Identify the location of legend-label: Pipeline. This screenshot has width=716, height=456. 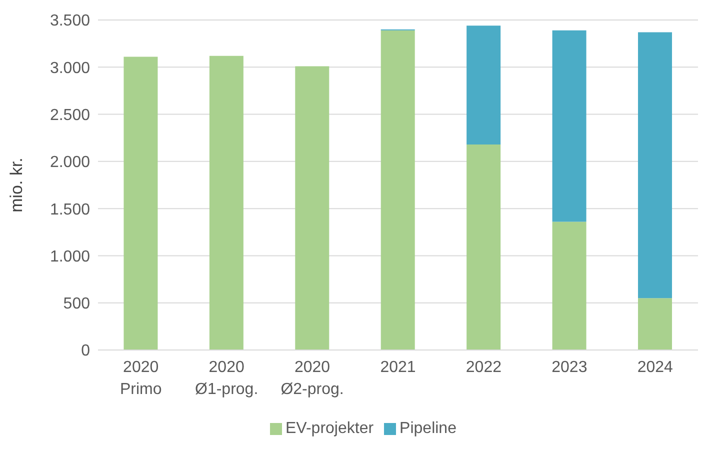
(428, 428).